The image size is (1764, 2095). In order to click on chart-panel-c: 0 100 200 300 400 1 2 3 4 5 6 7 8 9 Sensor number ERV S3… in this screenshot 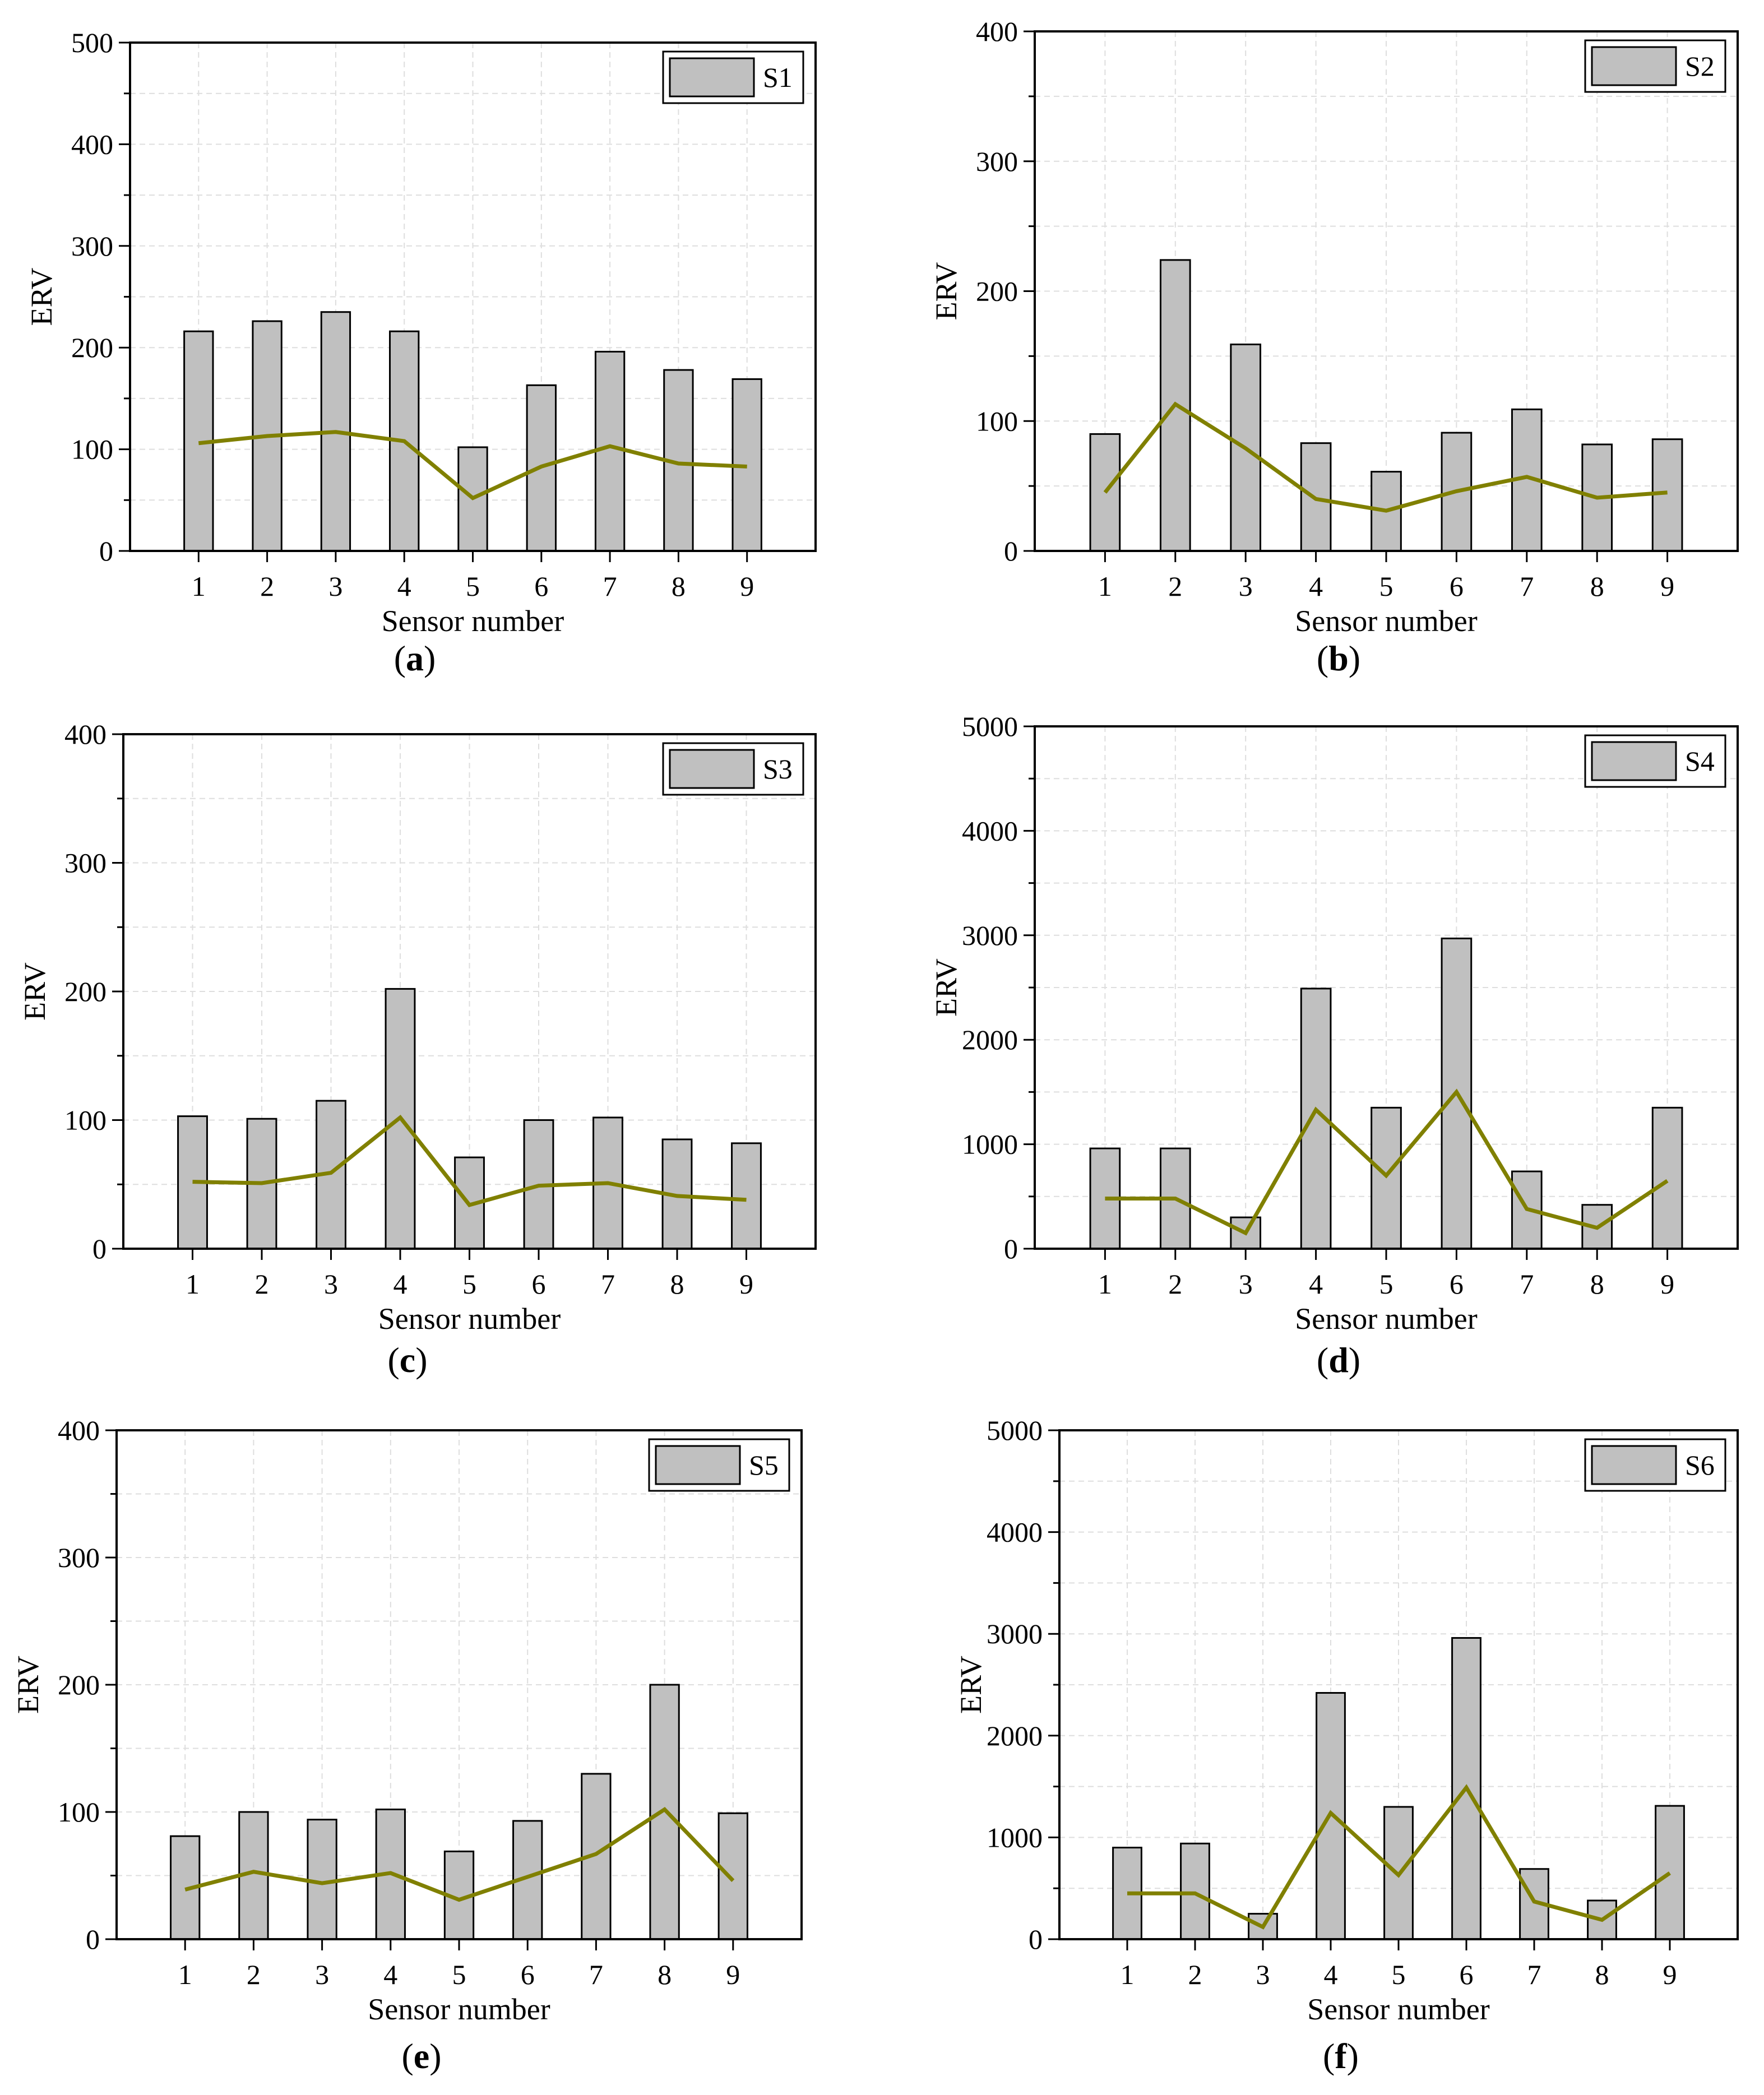, I will do `click(418, 1049)`.